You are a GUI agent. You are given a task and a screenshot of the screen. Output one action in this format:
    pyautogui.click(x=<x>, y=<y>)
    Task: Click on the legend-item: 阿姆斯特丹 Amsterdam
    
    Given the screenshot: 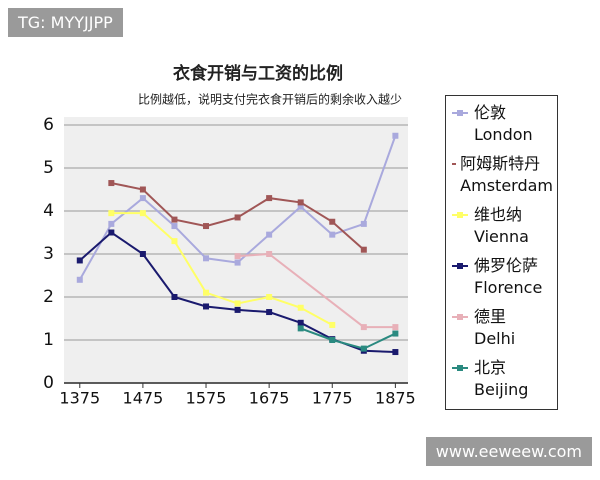 What is the action you would take?
    pyautogui.click(x=501, y=178)
    